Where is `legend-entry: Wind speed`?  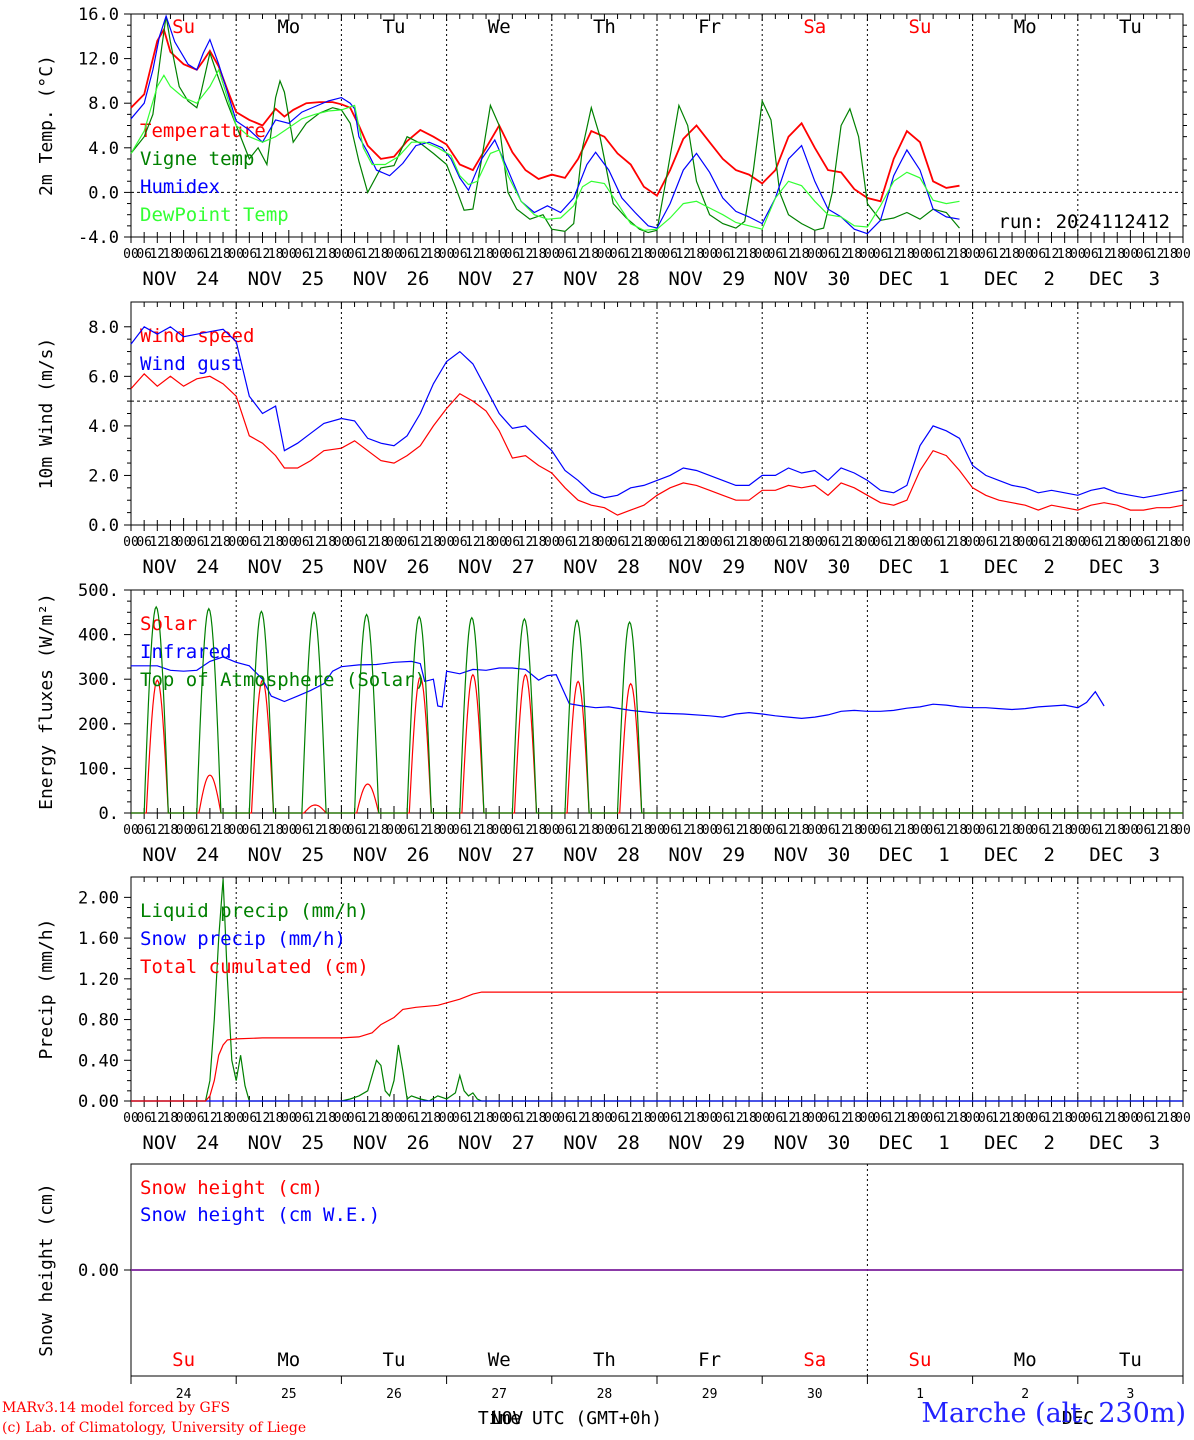
legend-entry: Wind speed is located at coordinates (197, 336).